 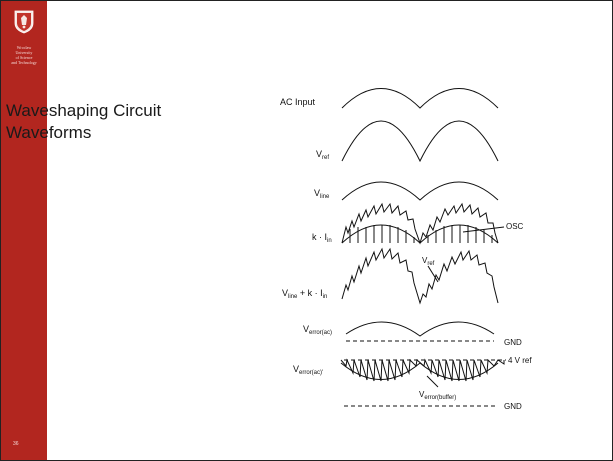 I want to click on verror-ac-prime-sawtooth, so click(x=422, y=370).